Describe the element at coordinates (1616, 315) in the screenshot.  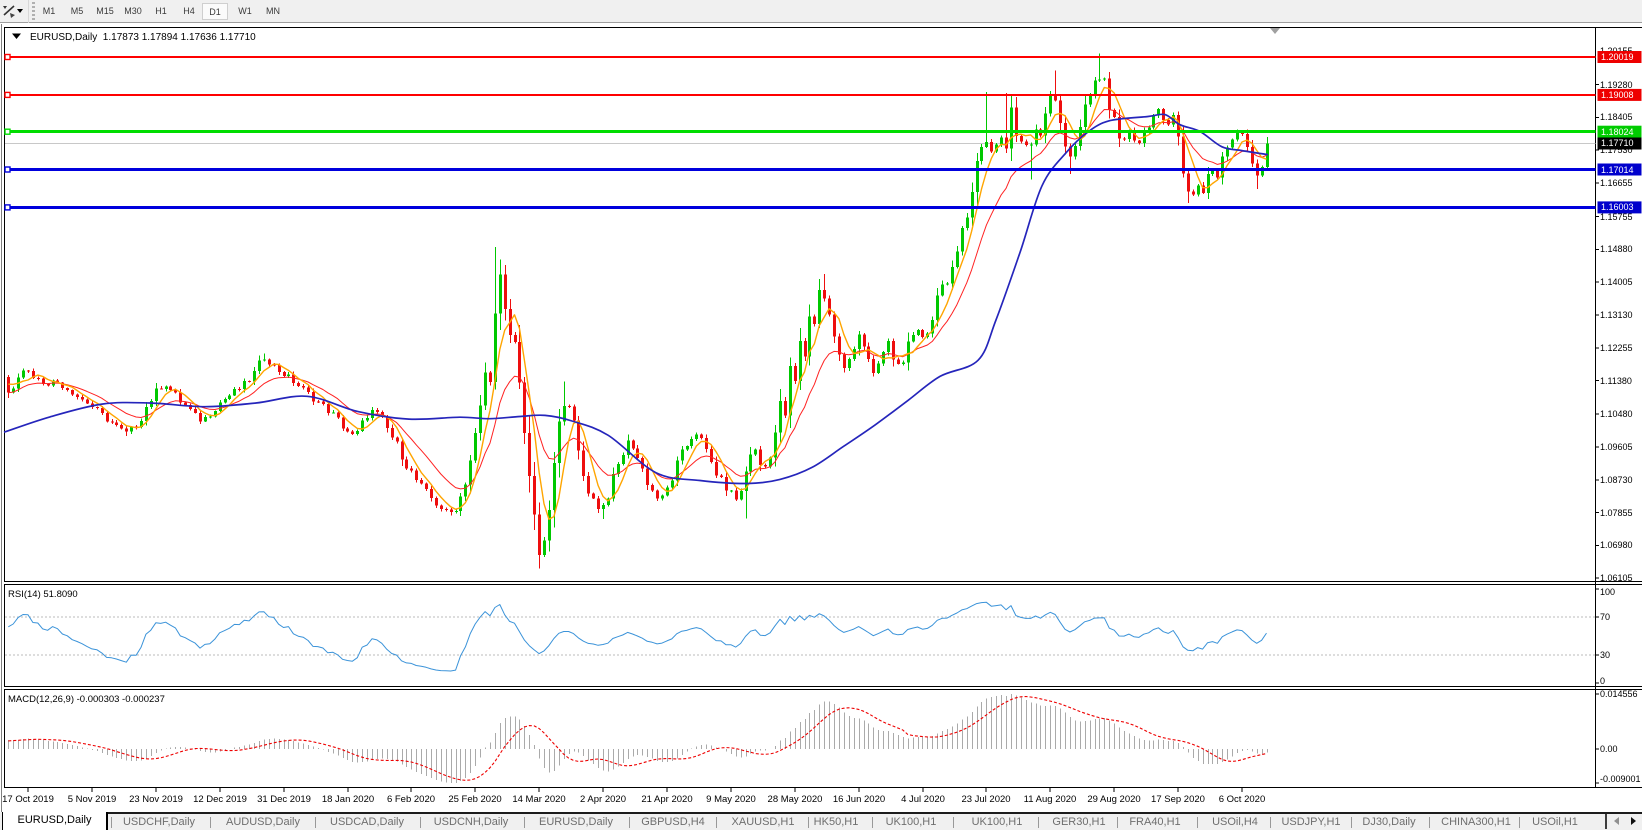
I see `svg-text: 1.13130` at that location.